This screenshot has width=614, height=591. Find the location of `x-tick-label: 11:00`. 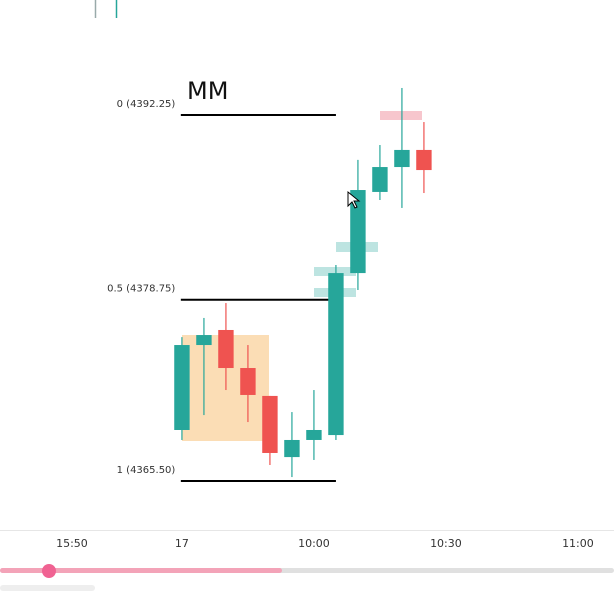

x-tick-label: 11:00 is located at coordinates (578, 543).